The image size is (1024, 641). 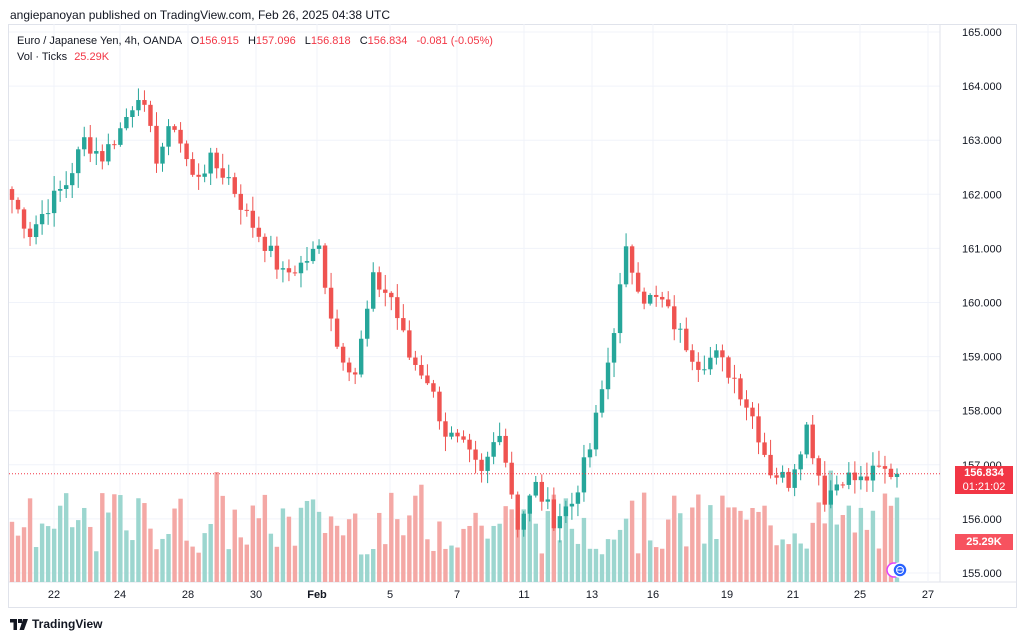 I want to click on x-tick-label: 25, so click(x=860, y=595).